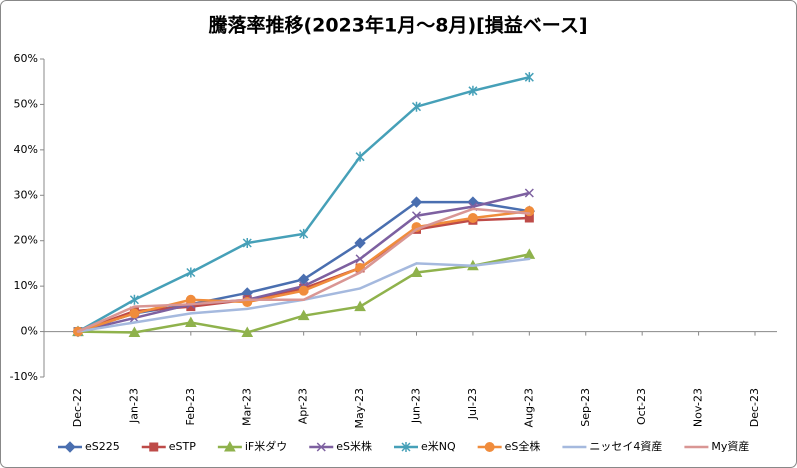 This screenshot has height=468, width=797. What do you see at coordinates (29, 331) in the screenshot?
I see `y-tick-label: 0%` at bounding box center [29, 331].